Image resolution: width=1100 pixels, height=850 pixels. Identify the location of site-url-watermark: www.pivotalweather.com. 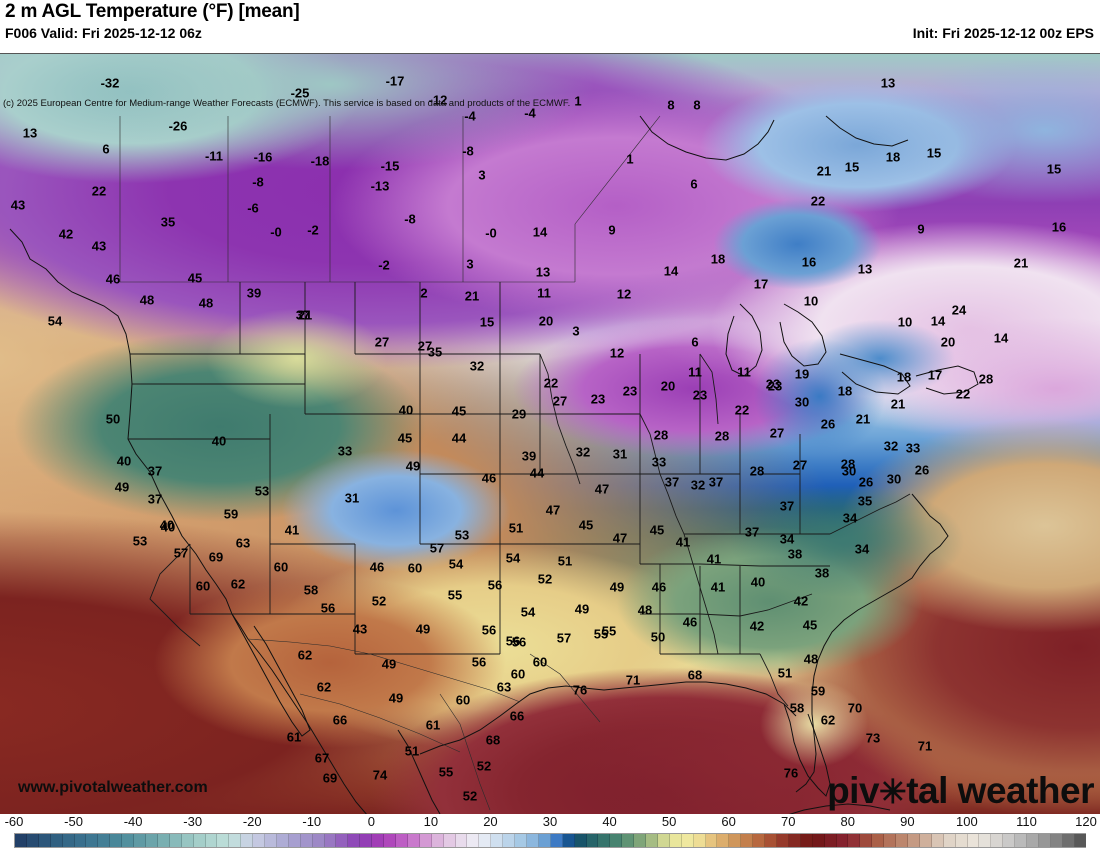
(113, 787).